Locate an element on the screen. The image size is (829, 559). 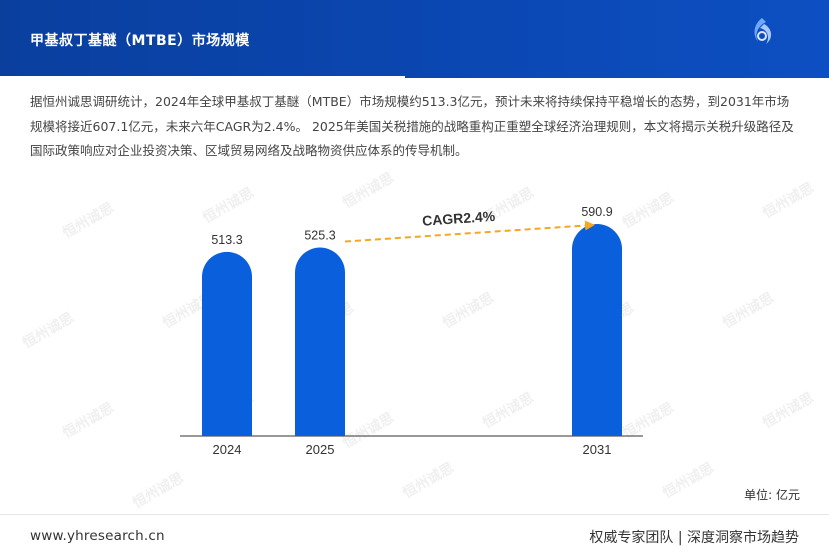
cagr-annotation: CAGR2.4% is located at coordinates (459, 218).